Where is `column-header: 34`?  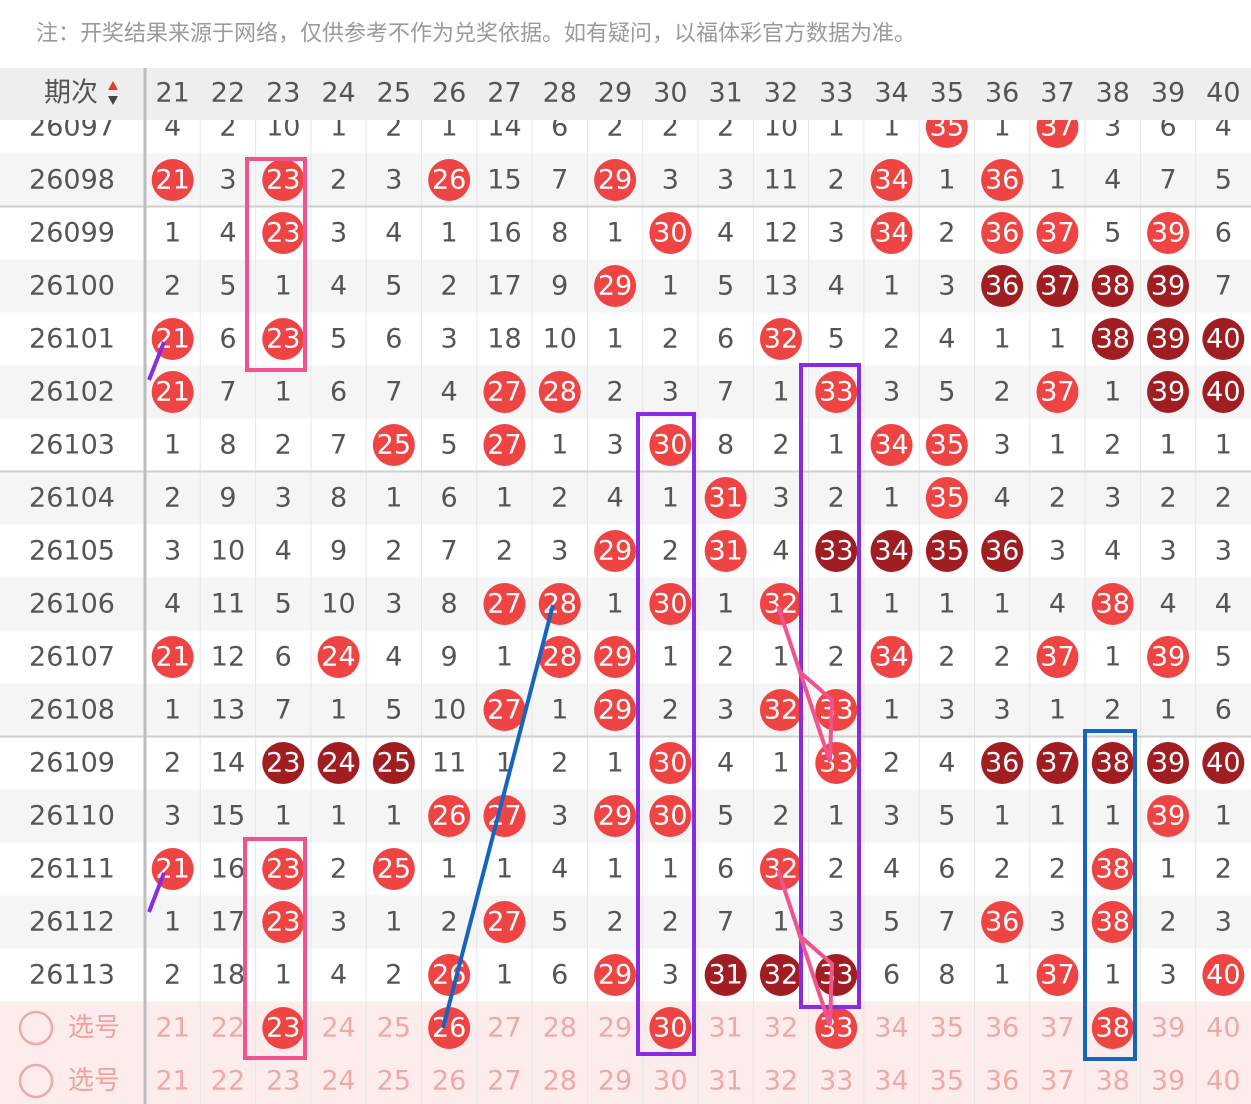
column-header: 34 is located at coordinates (891, 93).